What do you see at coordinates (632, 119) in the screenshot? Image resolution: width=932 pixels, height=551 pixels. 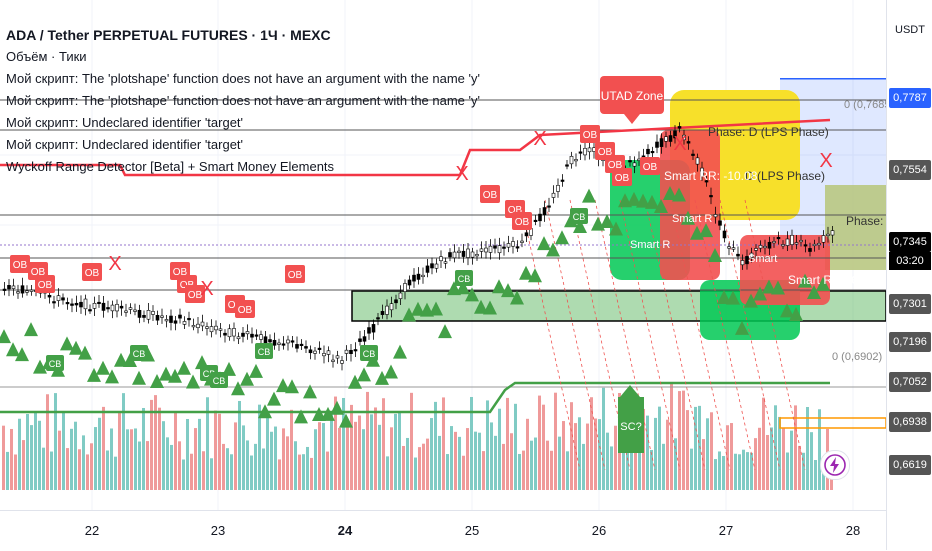 I see `utad-label-pointer` at bounding box center [632, 119].